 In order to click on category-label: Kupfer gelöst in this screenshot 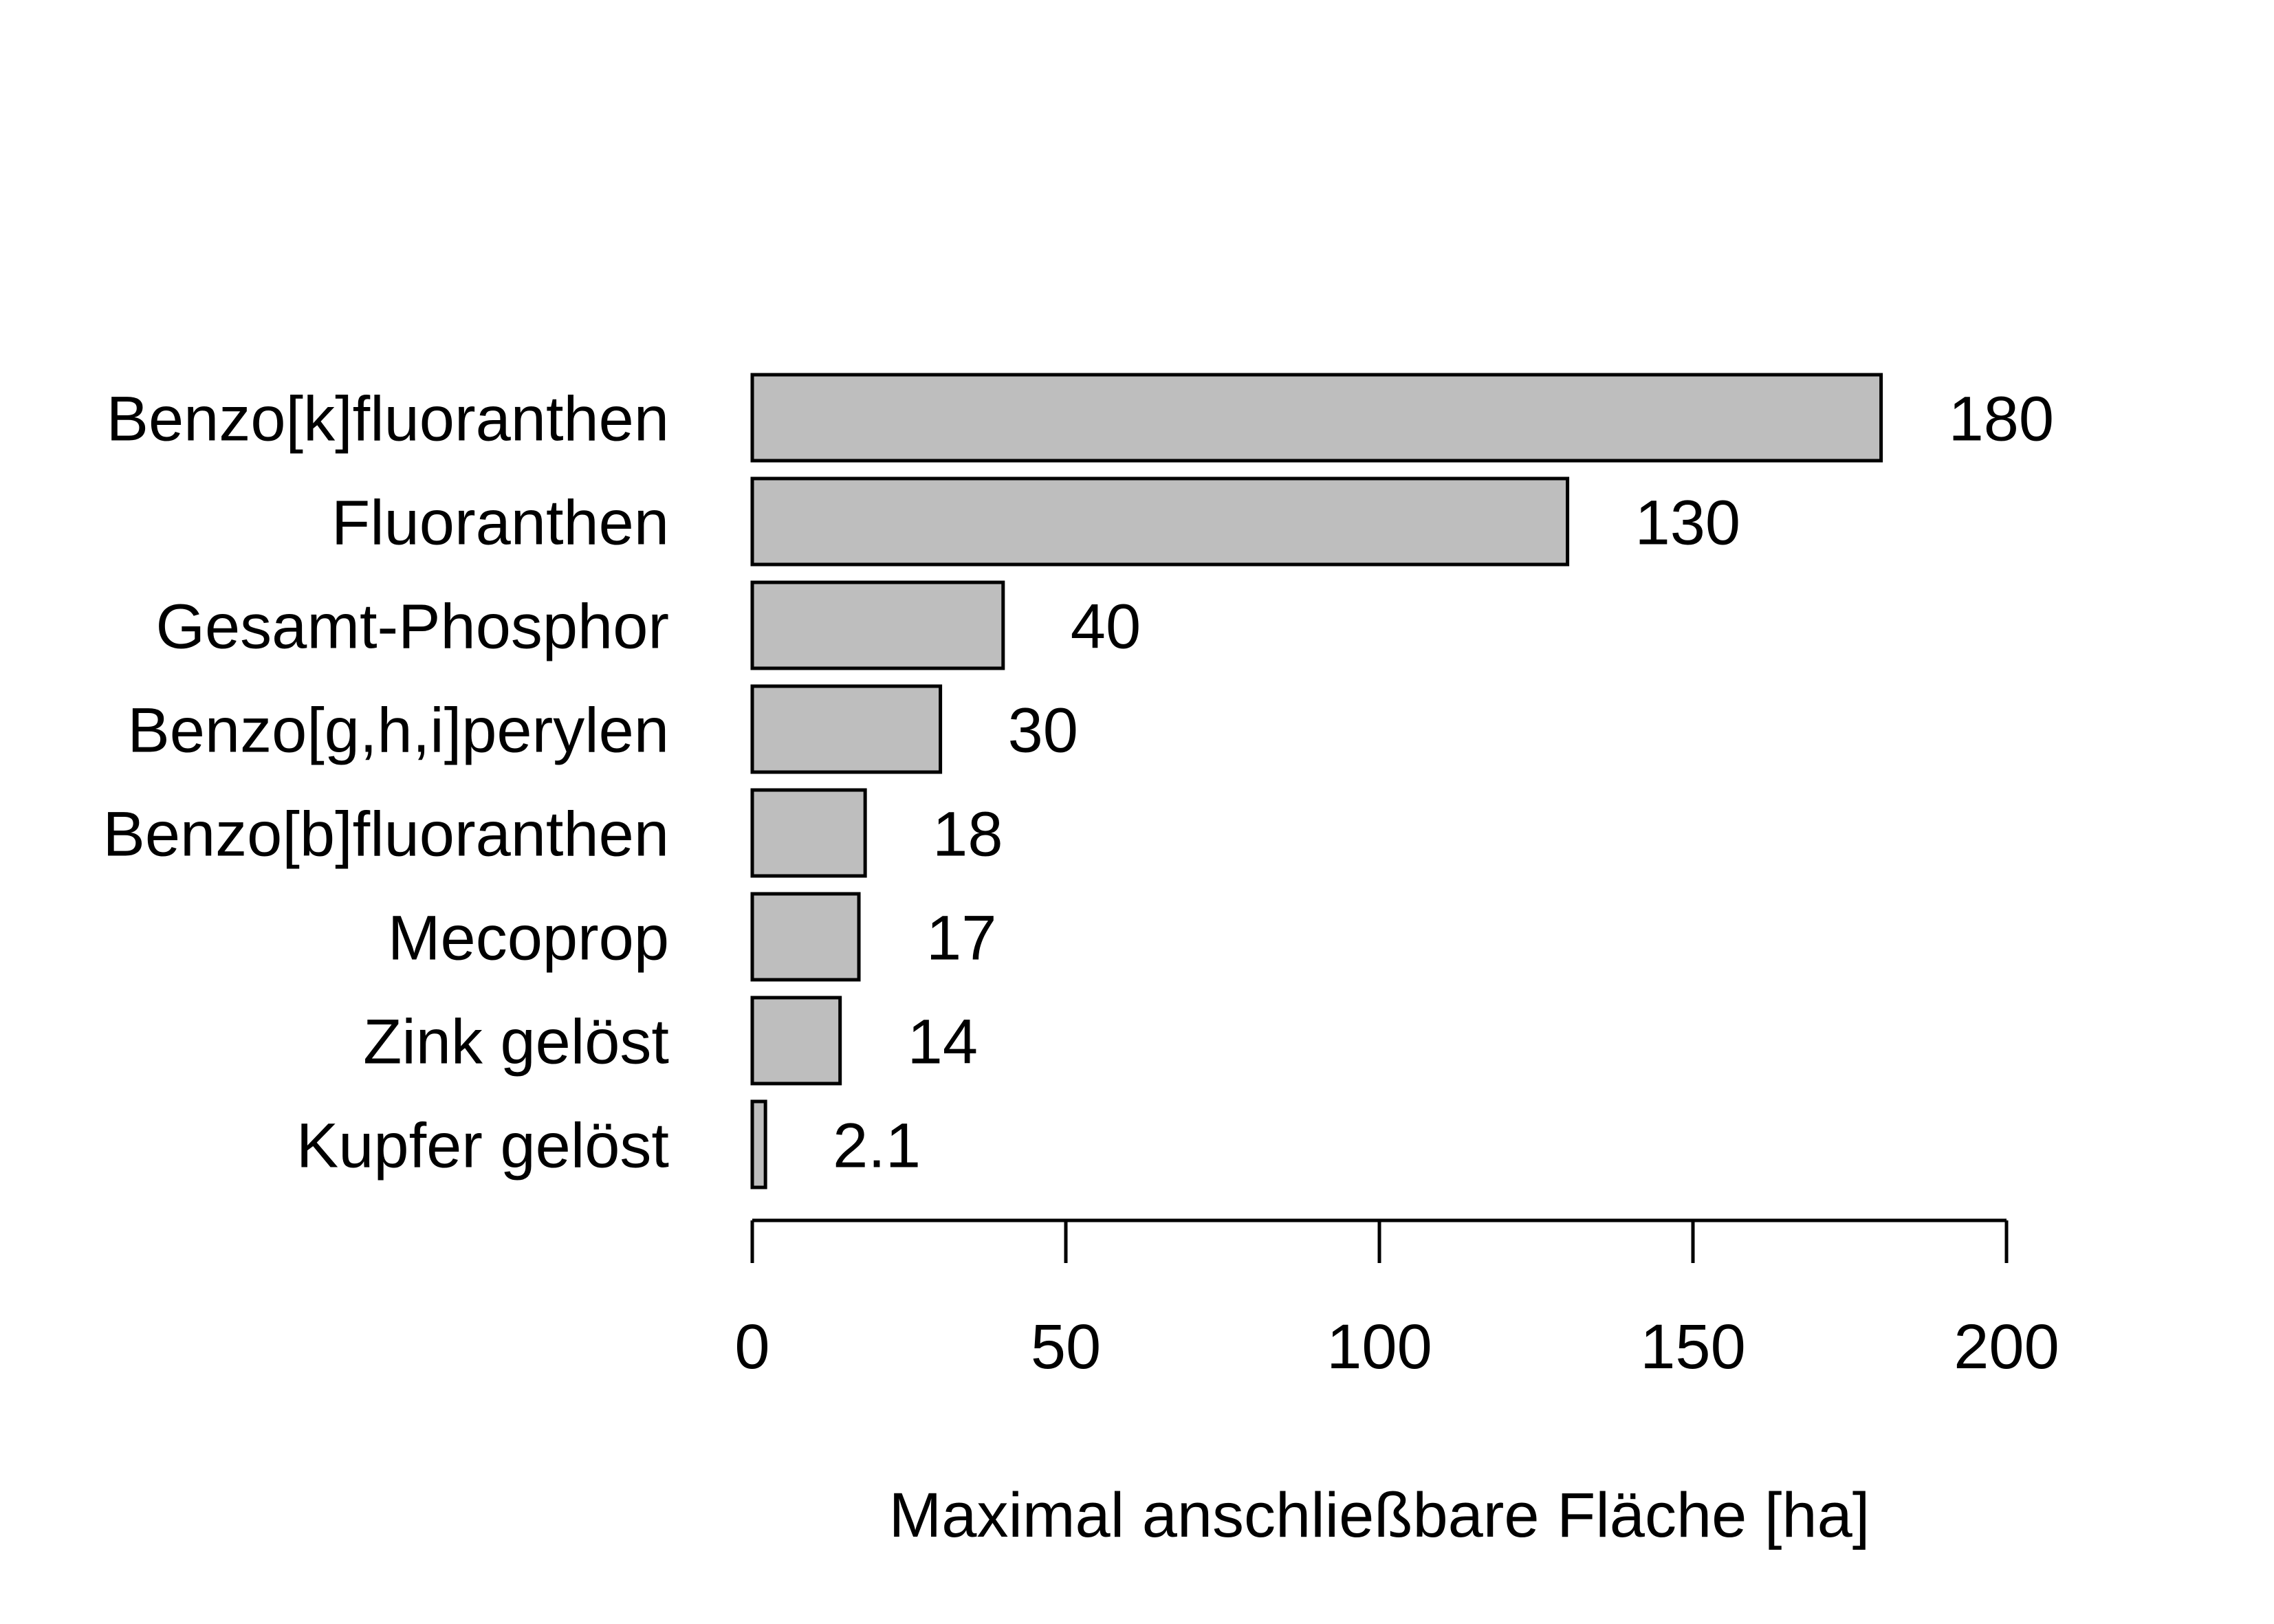, I will do `click(482, 1146)`.